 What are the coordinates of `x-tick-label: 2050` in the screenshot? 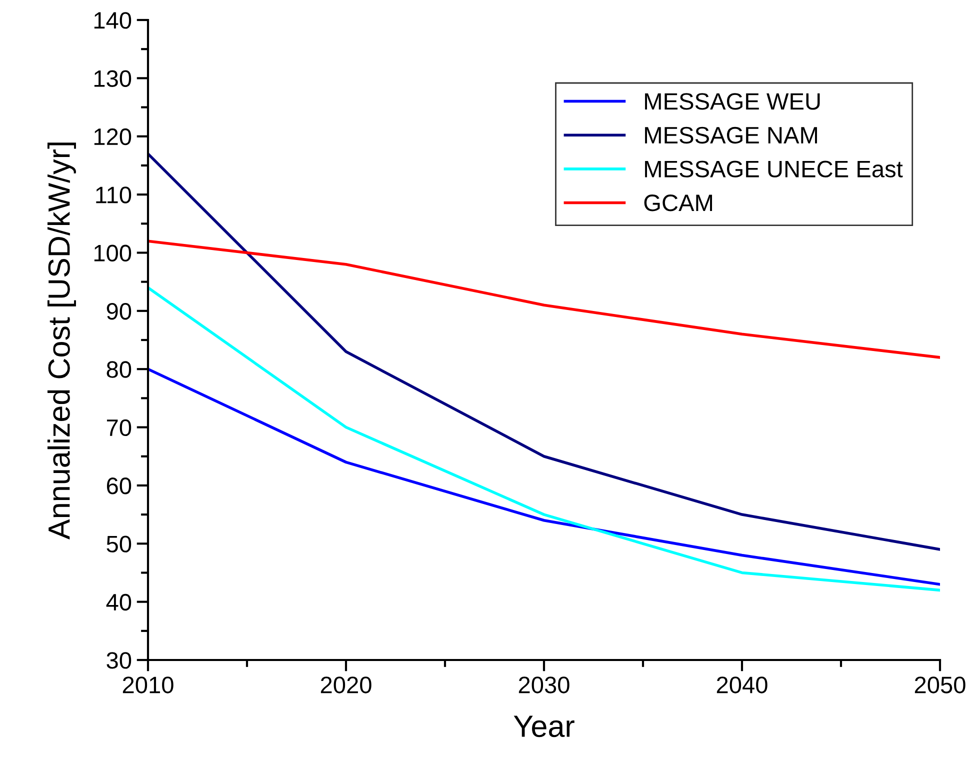 It's located at (940, 685).